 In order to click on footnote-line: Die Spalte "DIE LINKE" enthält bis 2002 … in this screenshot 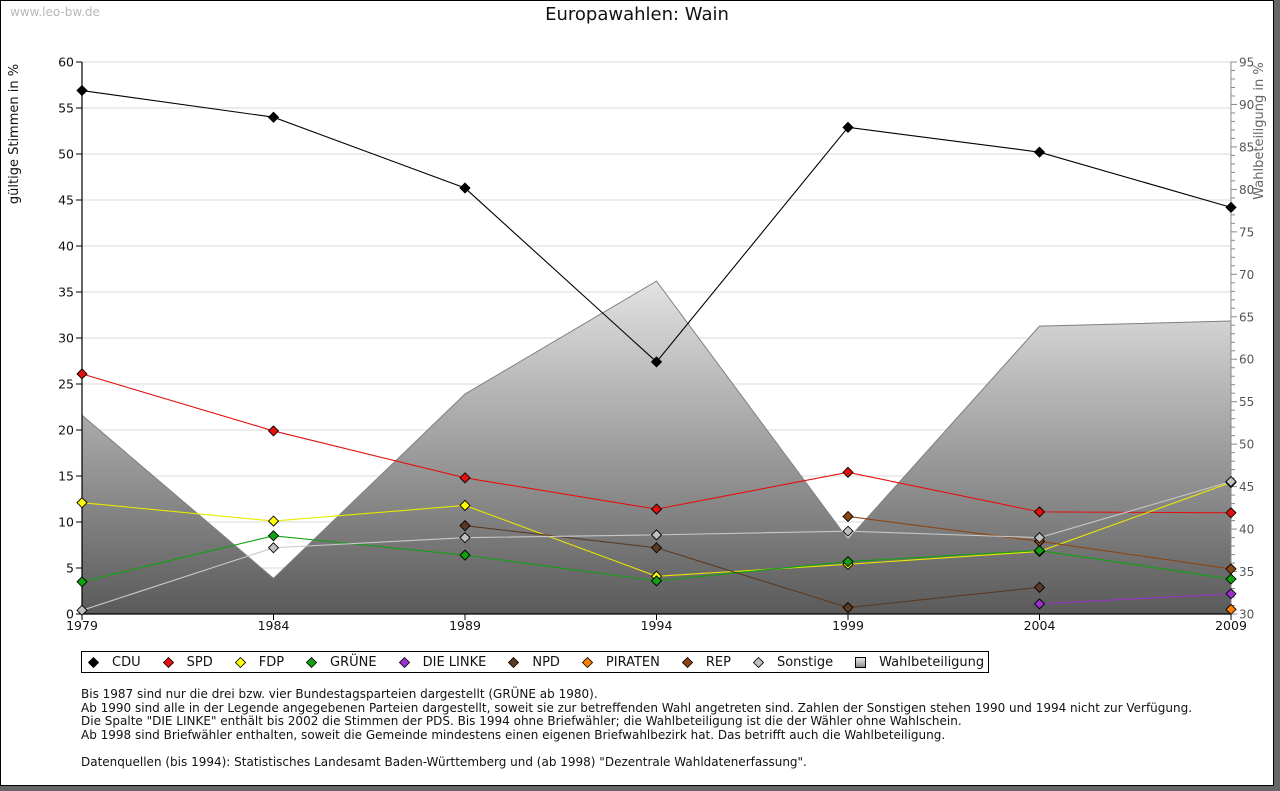, I will do `click(521, 721)`.